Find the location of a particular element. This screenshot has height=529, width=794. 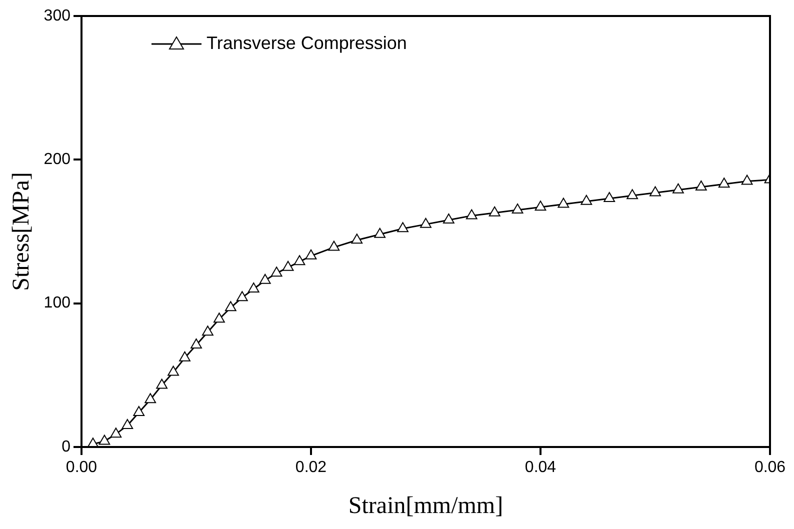

y-tick-label: 200 is located at coordinates (57, 159).